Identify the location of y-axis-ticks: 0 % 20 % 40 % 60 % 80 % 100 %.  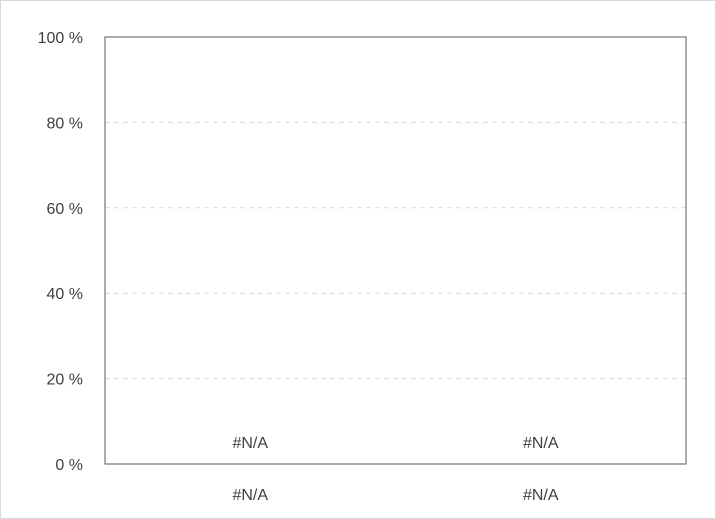
(60, 252).